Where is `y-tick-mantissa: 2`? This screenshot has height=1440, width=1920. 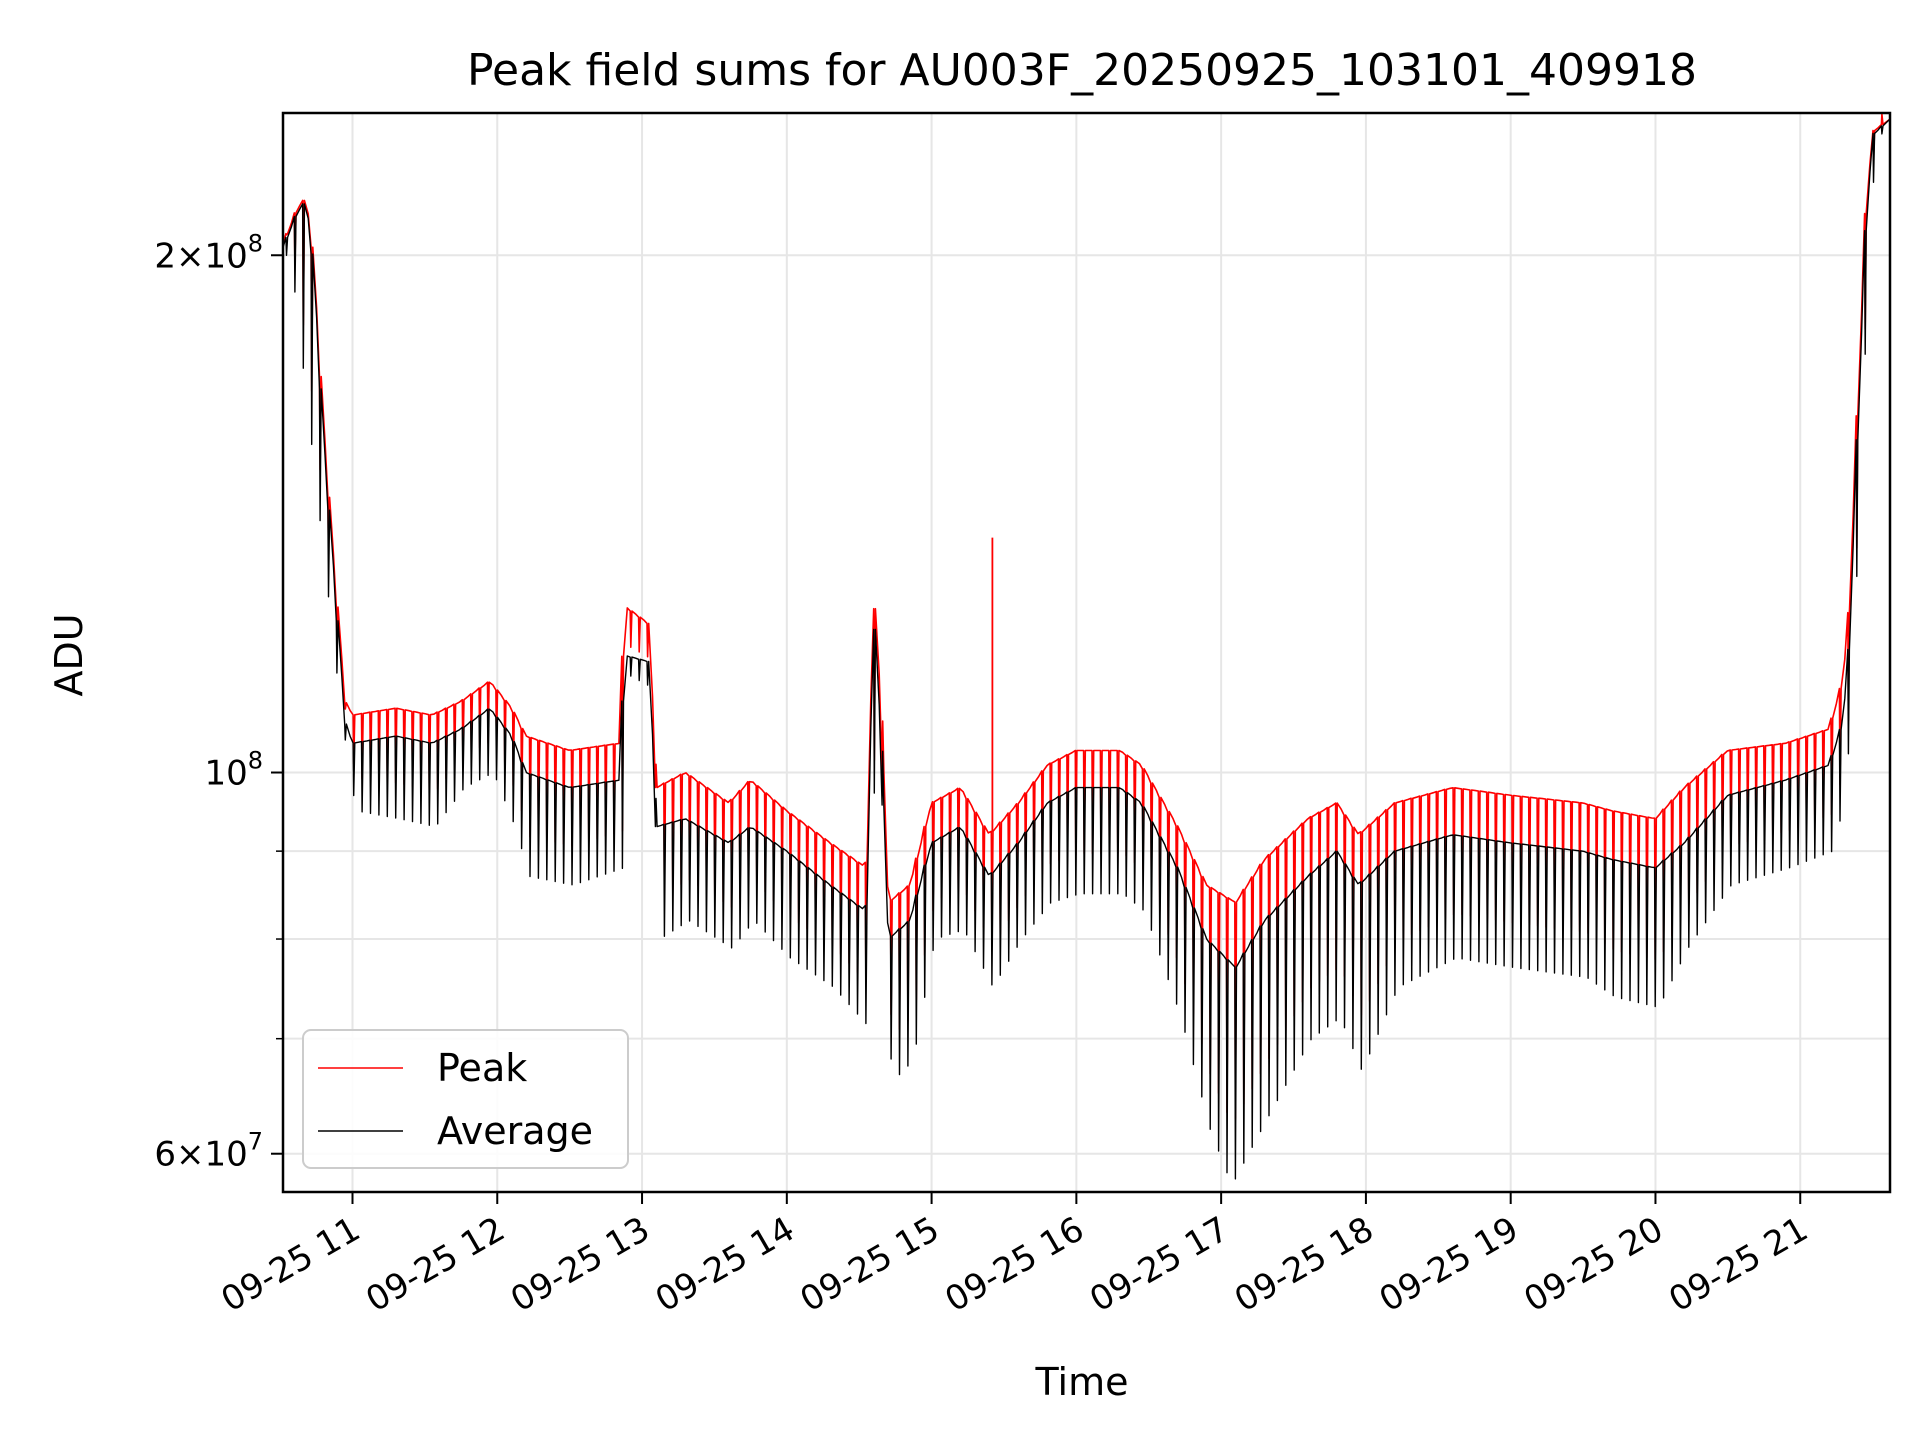 y-tick-mantissa: 2 is located at coordinates (165, 256).